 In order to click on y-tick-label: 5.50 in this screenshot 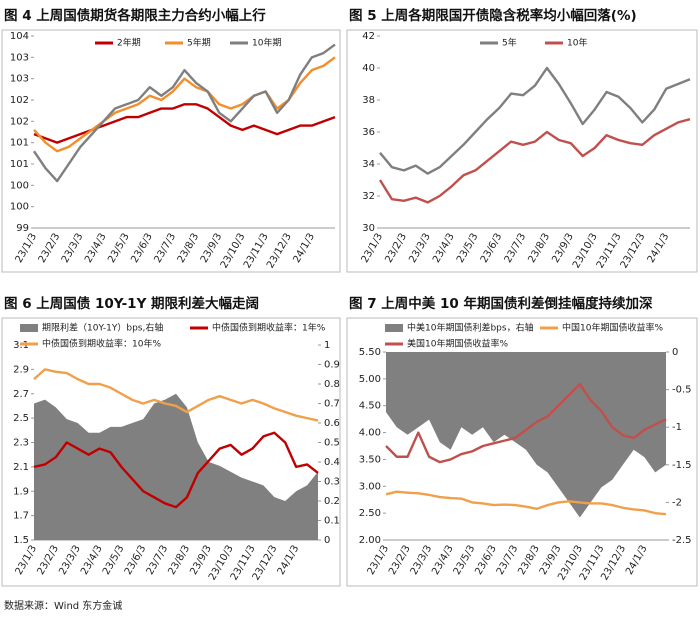, I will do `click(370, 352)`.